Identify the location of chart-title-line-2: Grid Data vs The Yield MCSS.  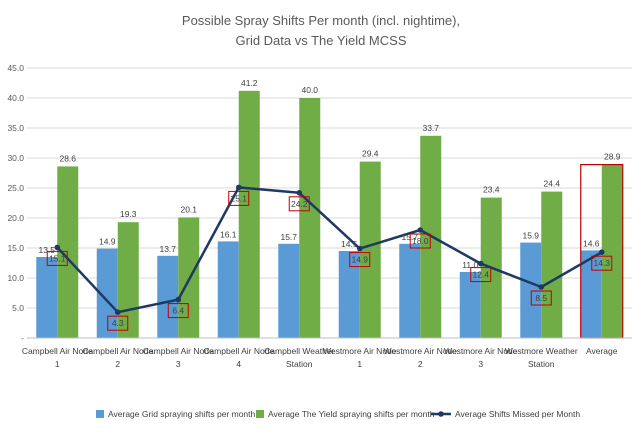
(321, 40).